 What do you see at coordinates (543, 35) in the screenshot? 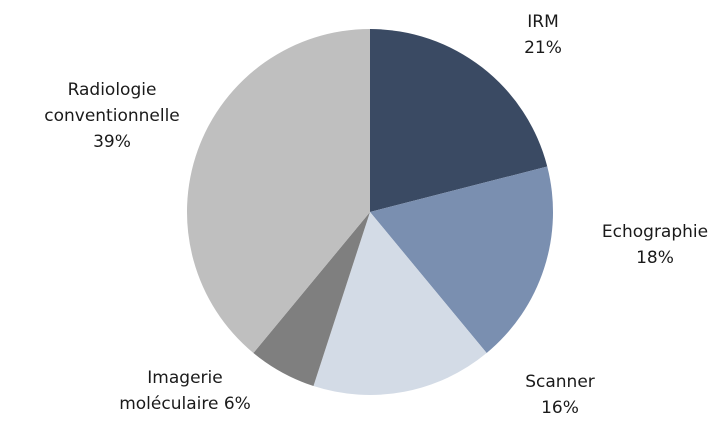
I see `slice-label: IRM 21%` at bounding box center [543, 35].